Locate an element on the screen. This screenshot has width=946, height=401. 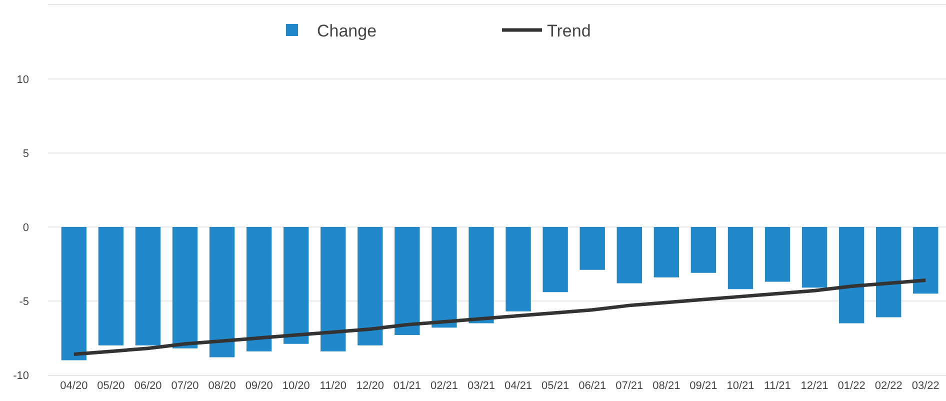
x-tick-label: 01/21 is located at coordinates (407, 386).